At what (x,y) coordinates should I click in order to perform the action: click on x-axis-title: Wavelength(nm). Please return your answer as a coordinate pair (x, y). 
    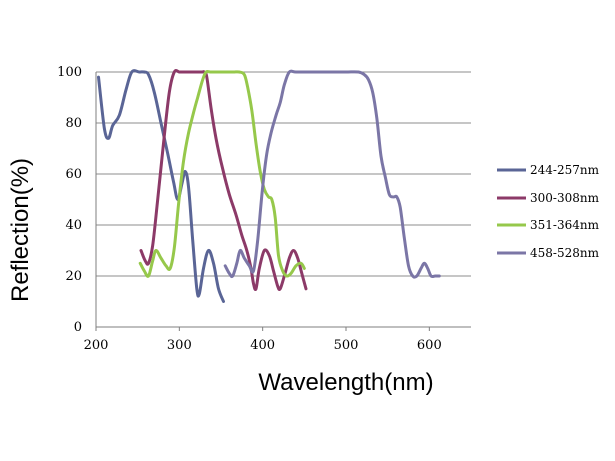
    Looking at the image, I should click on (345, 382).